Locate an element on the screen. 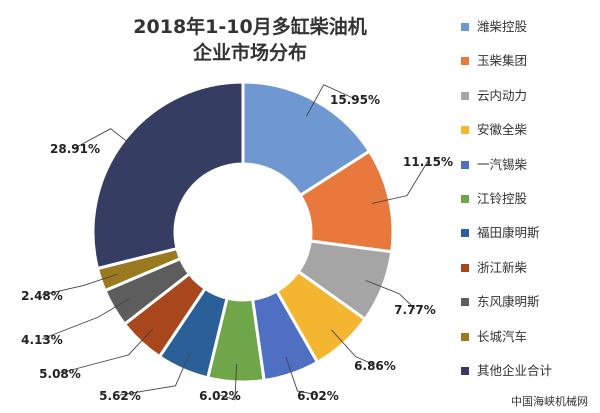 This screenshot has height=413, width=600. legend-item: 福田康明斯 is located at coordinates (525, 240).